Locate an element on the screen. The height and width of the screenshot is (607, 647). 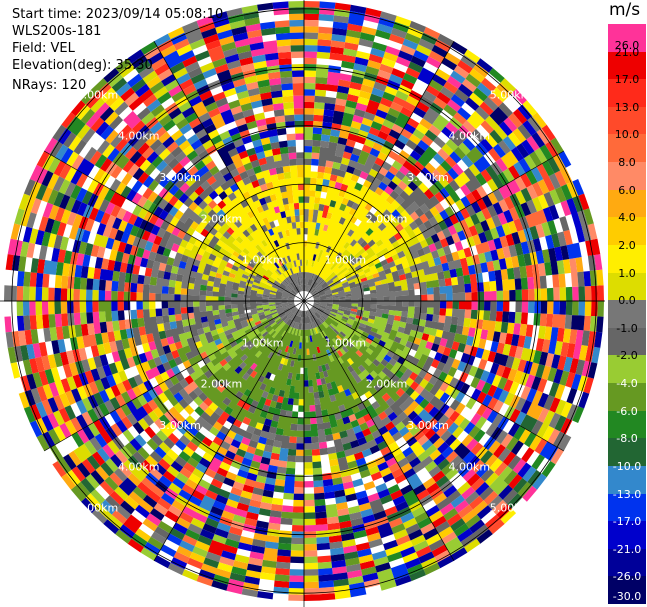
colorbar-tick-label: -10.0 is located at coordinates (627, 466).